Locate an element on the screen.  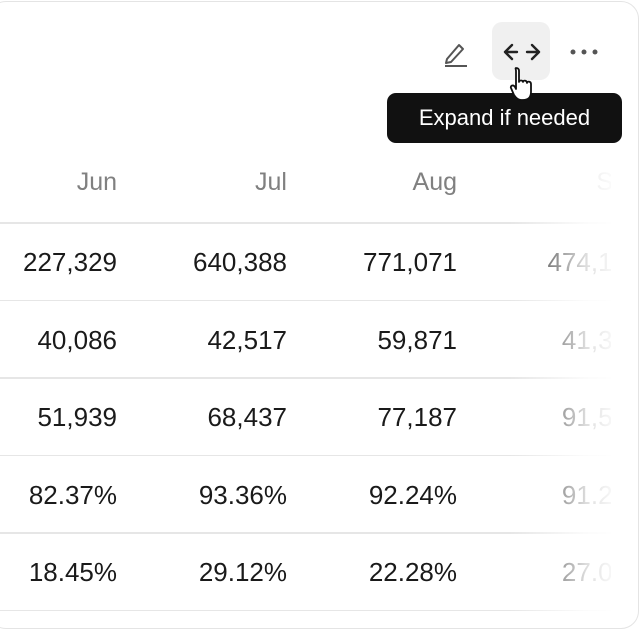
table-cell: 771,071 is located at coordinates (410, 262).